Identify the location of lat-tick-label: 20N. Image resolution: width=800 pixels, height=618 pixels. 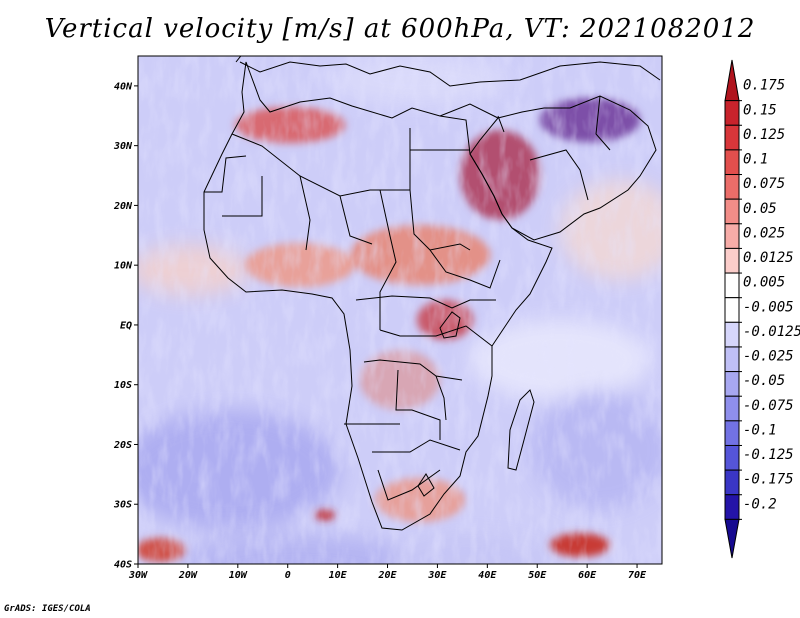
(123, 206).